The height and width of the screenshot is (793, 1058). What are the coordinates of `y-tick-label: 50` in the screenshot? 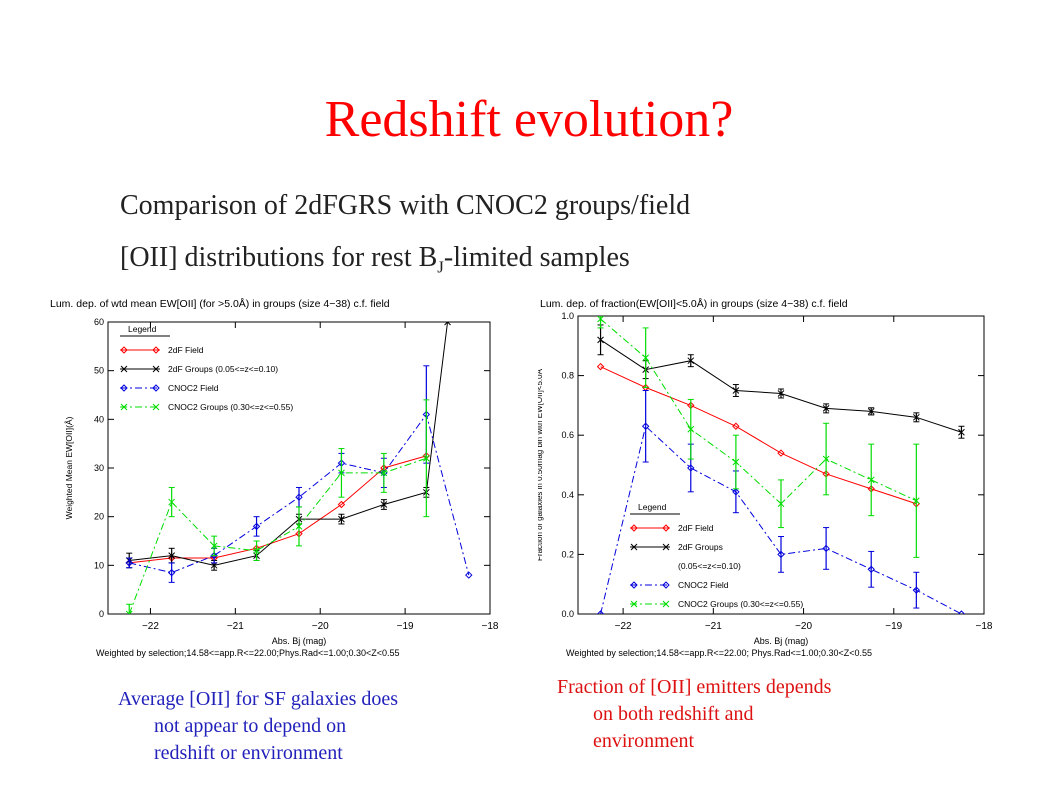 It's located at (99, 371).